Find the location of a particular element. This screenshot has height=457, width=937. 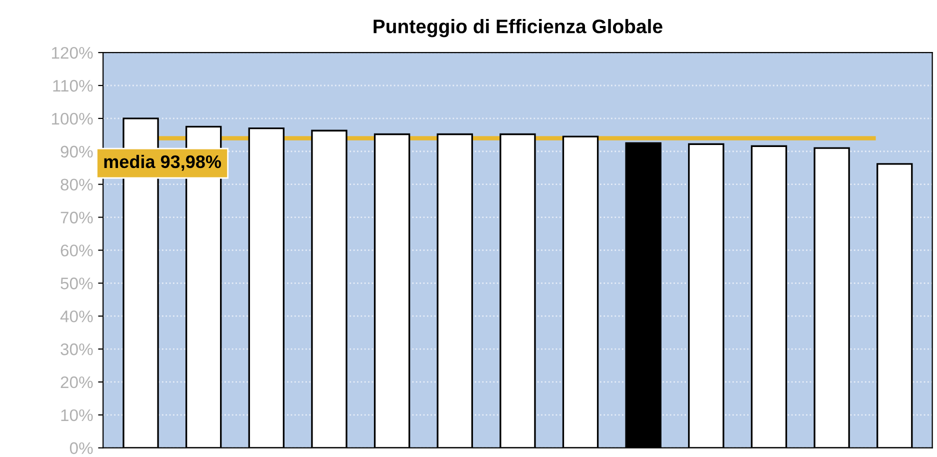

chart-title: Punteggio di Efficienza Globale is located at coordinates (518, 28).